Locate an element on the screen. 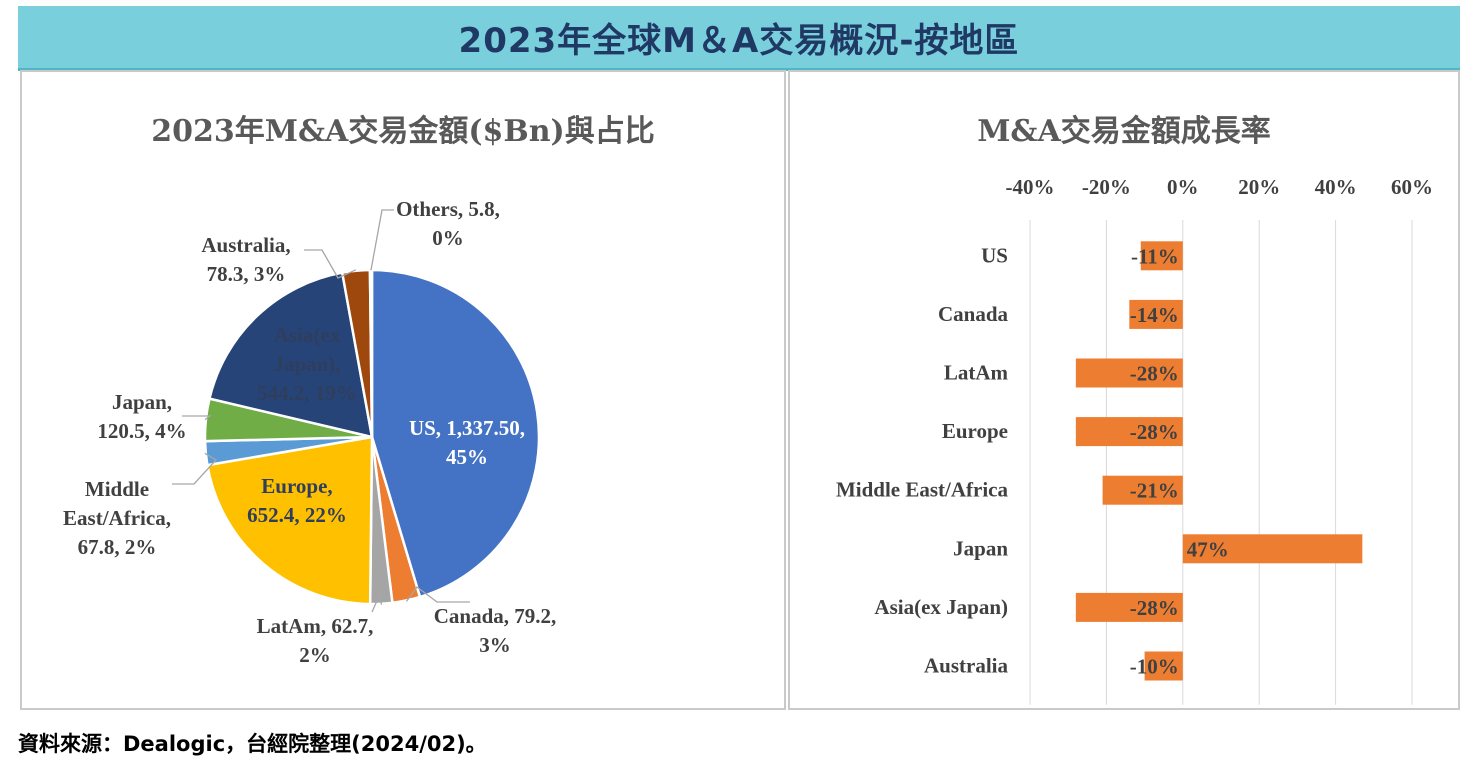  pie-slice-europe is located at coordinates (289, 520).